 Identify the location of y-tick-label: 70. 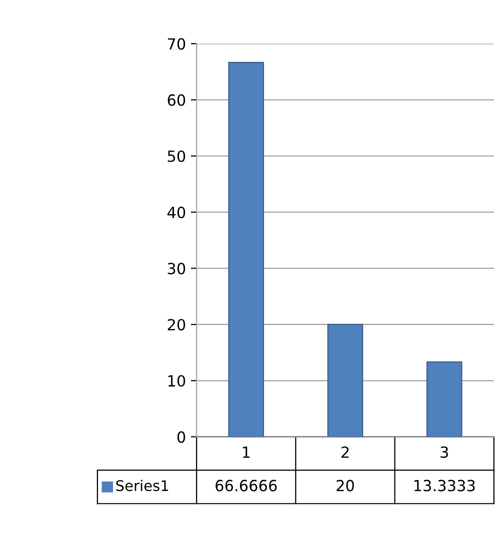
(177, 44).